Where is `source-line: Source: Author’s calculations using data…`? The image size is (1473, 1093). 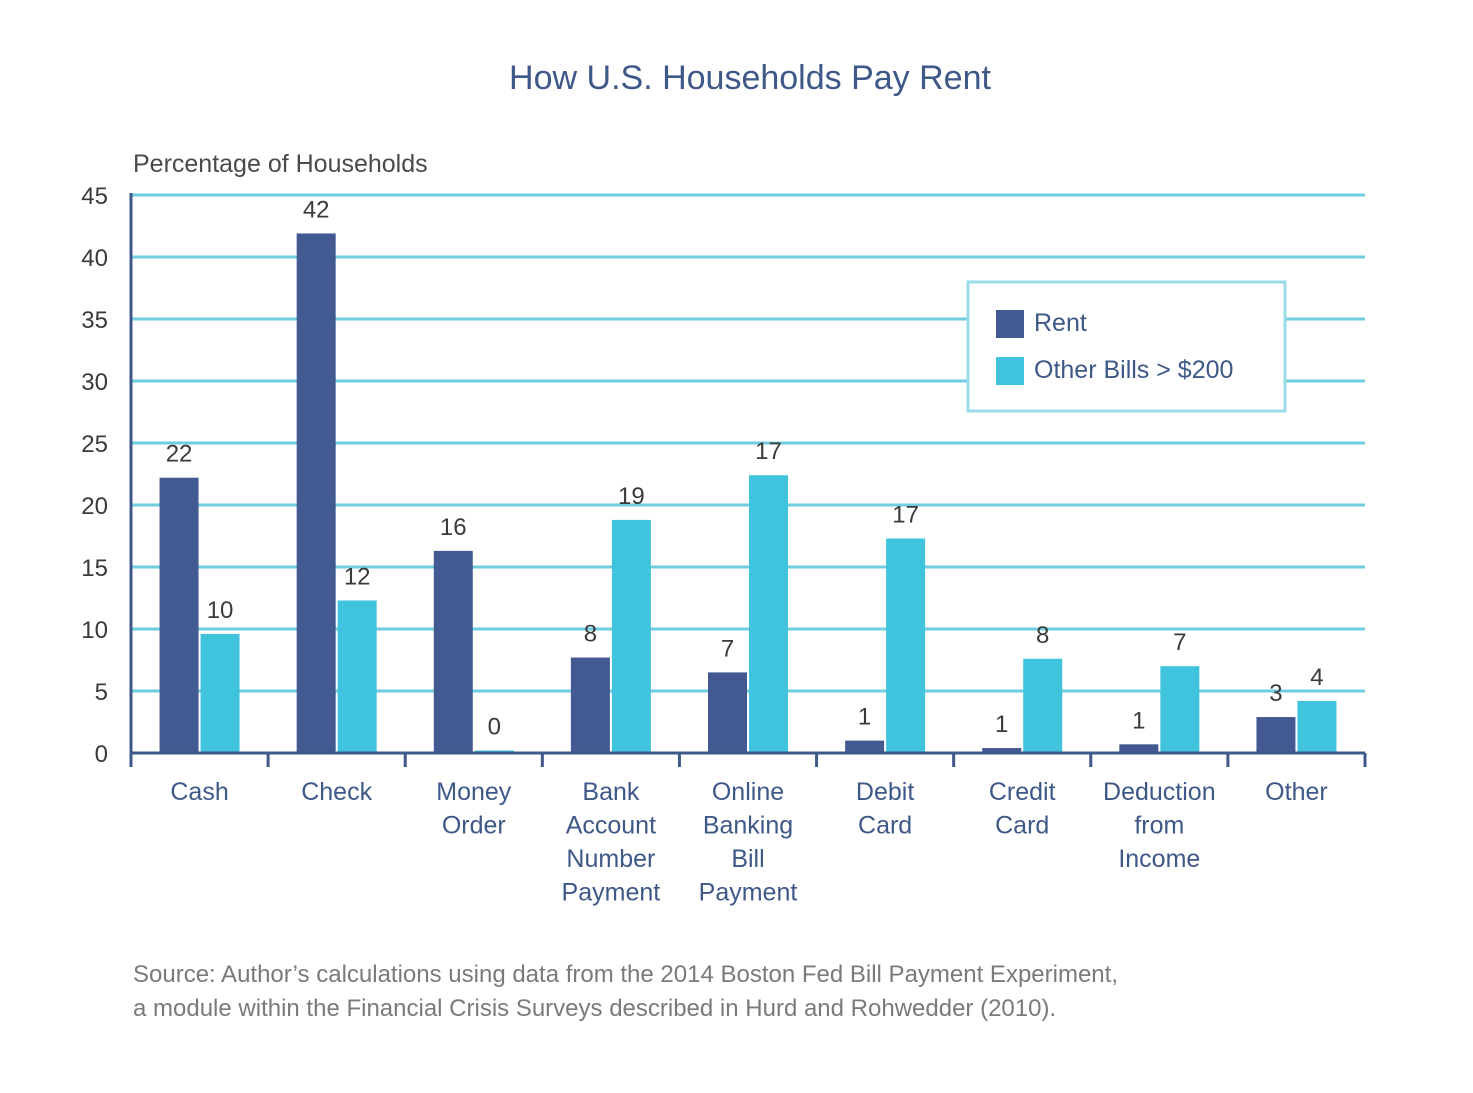
source-line: Source: Author’s calculations using data… is located at coordinates (625, 974).